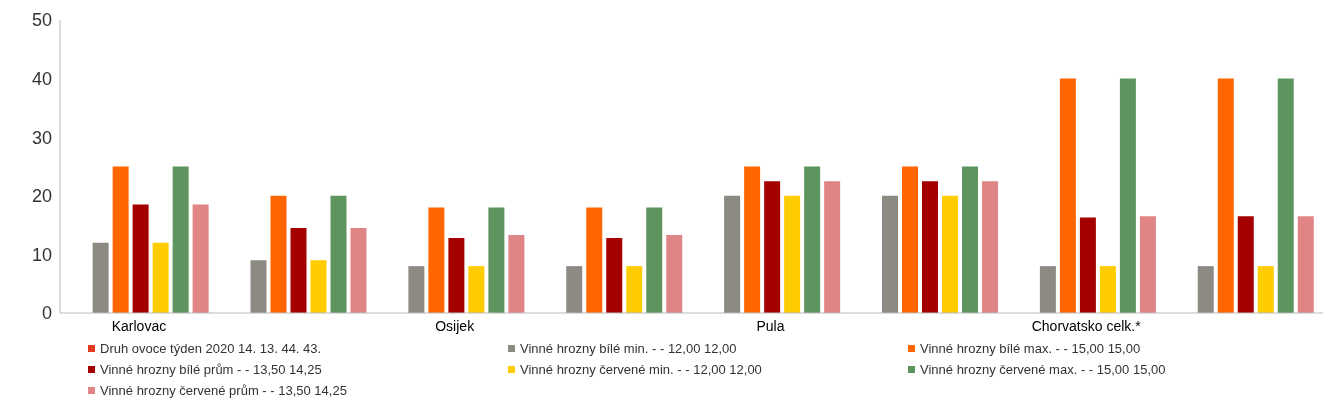  What do you see at coordinates (1043, 369) in the screenshot?
I see `legend-label: Vinné hrozny červené max. - - 15,00 15,00` at bounding box center [1043, 369].